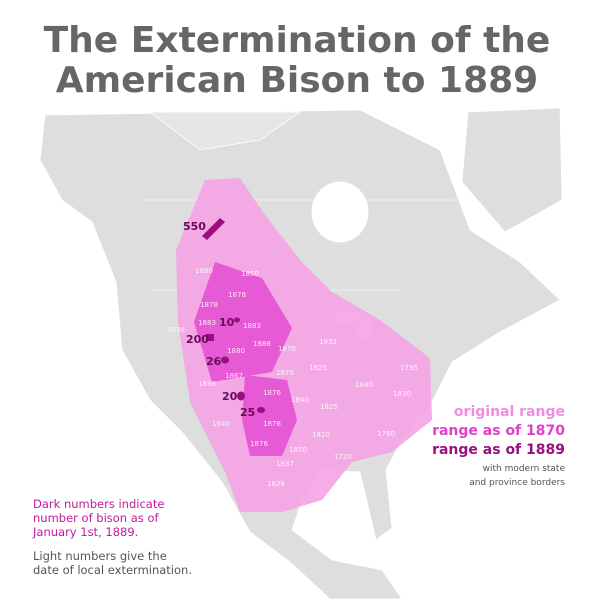 This screenshot has height=599, width=595. What do you see at coordinates (343, 457) in the screenshot?
I see `extermination-date: 1720` at bounding box center [343, 457].